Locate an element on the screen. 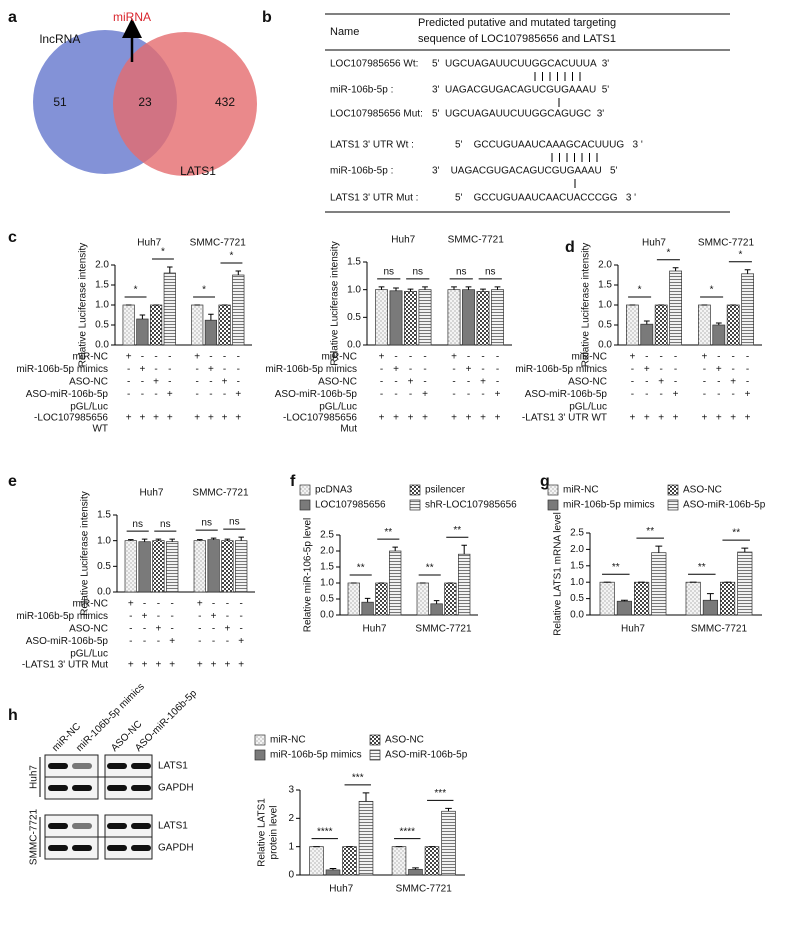 The height and width of the screenshot is (940, 800). significance-label: * is located at coordinates (163, 252).